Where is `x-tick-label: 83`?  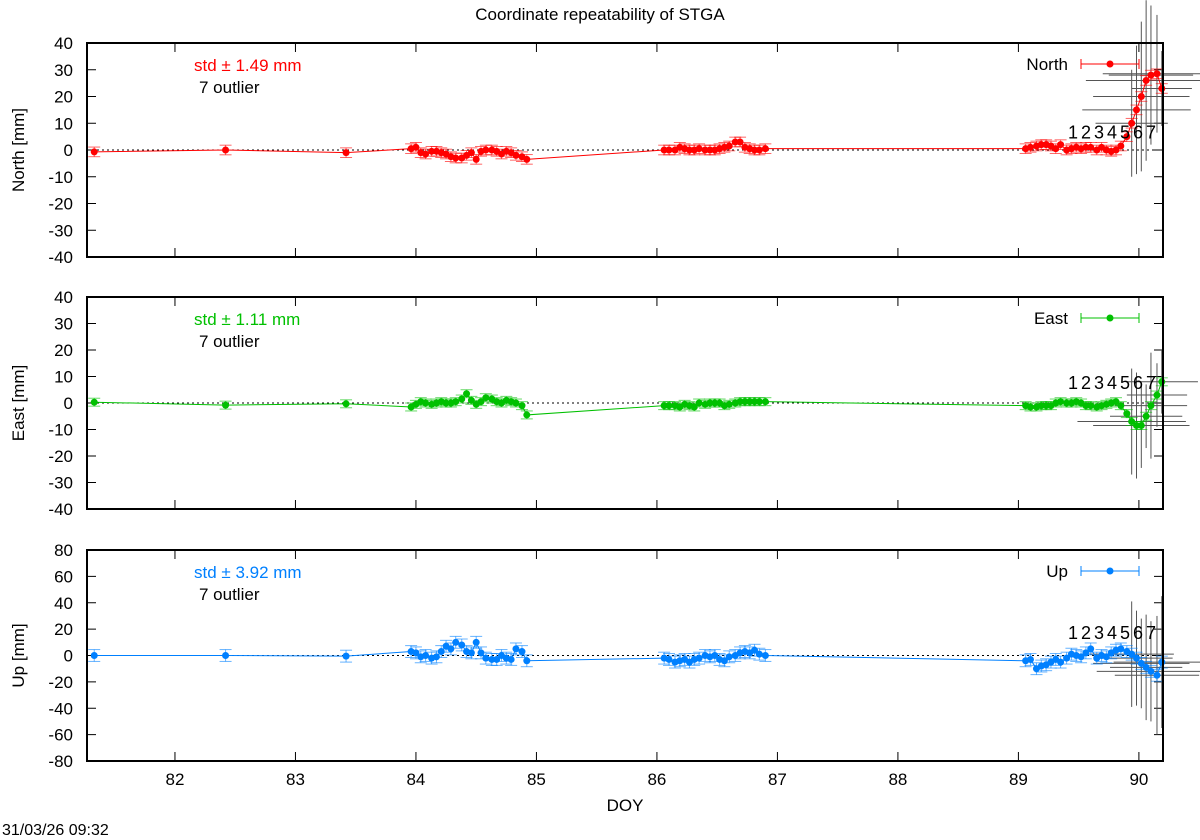 x-tick-label: 83 is located at coordinates (295, 779).